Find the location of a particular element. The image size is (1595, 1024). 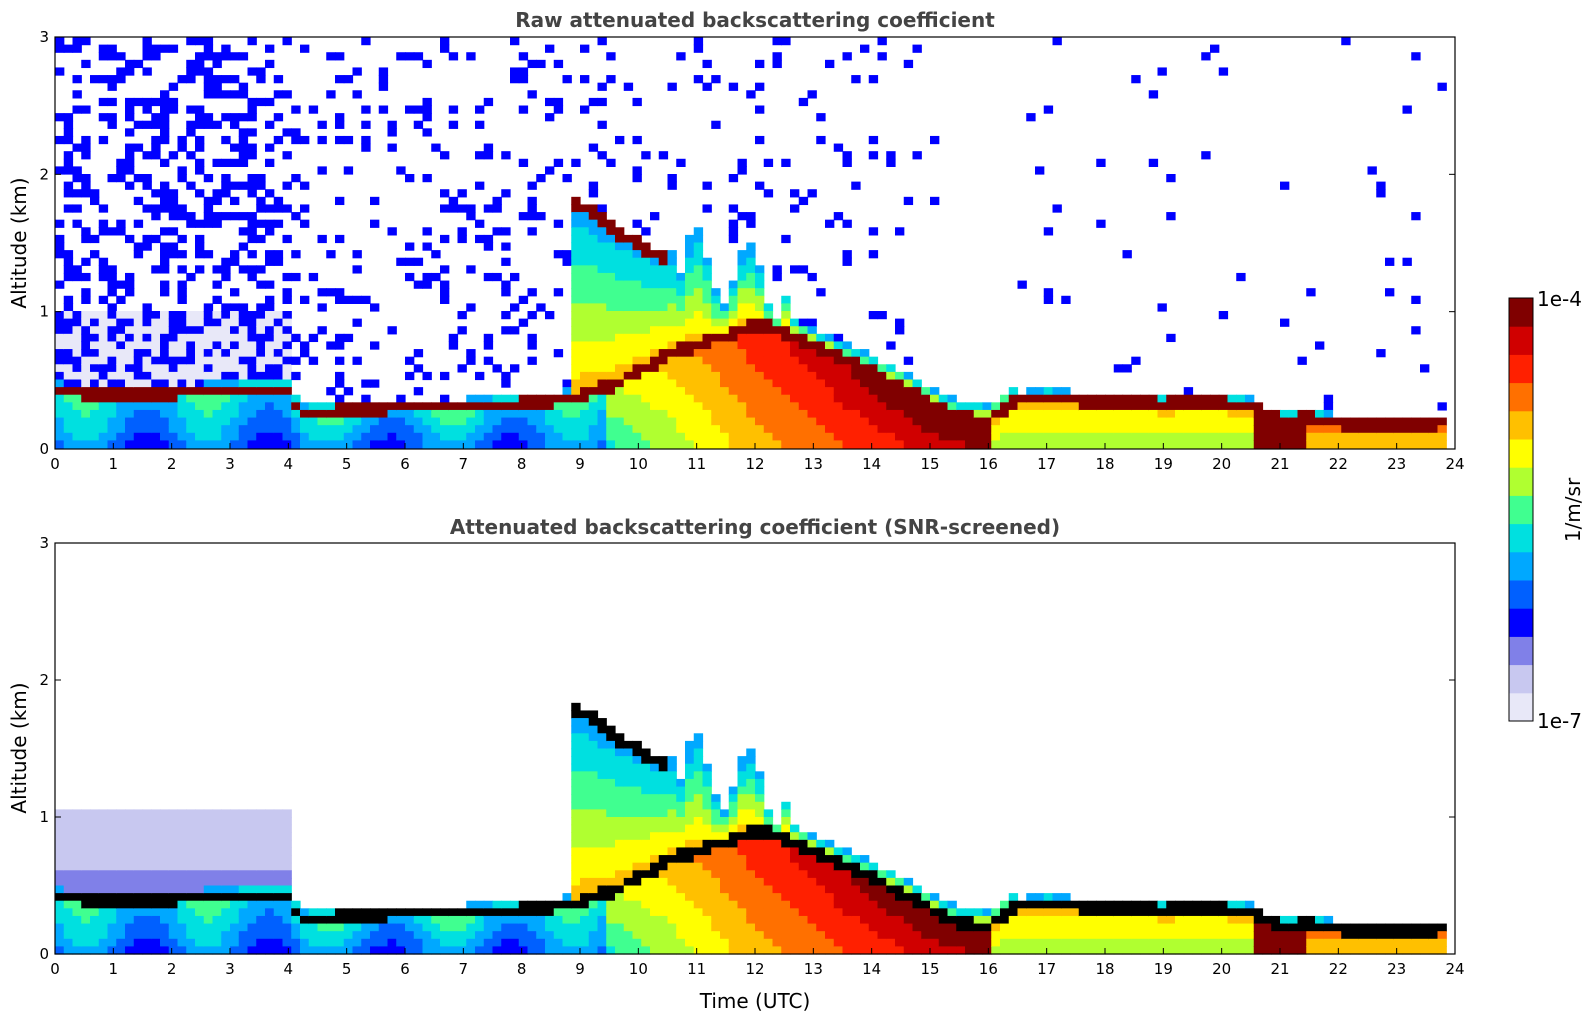

x-tick-label: 12 is located at coordinates (754, 969).